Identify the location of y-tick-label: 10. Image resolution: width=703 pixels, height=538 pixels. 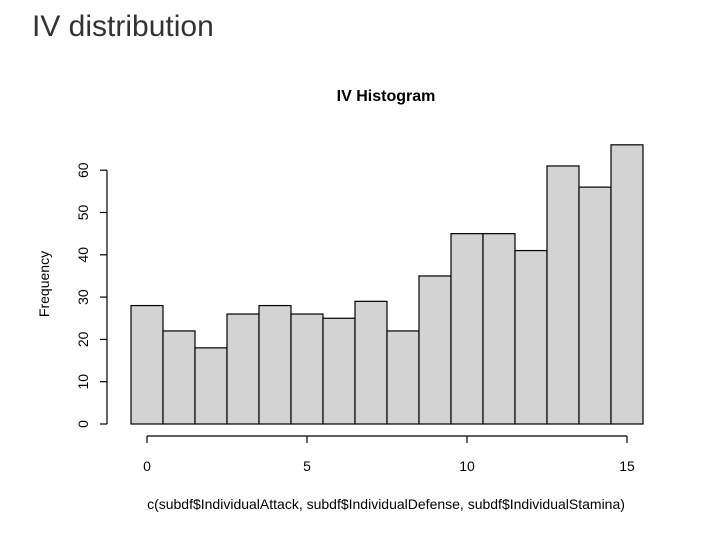
(83, 382).